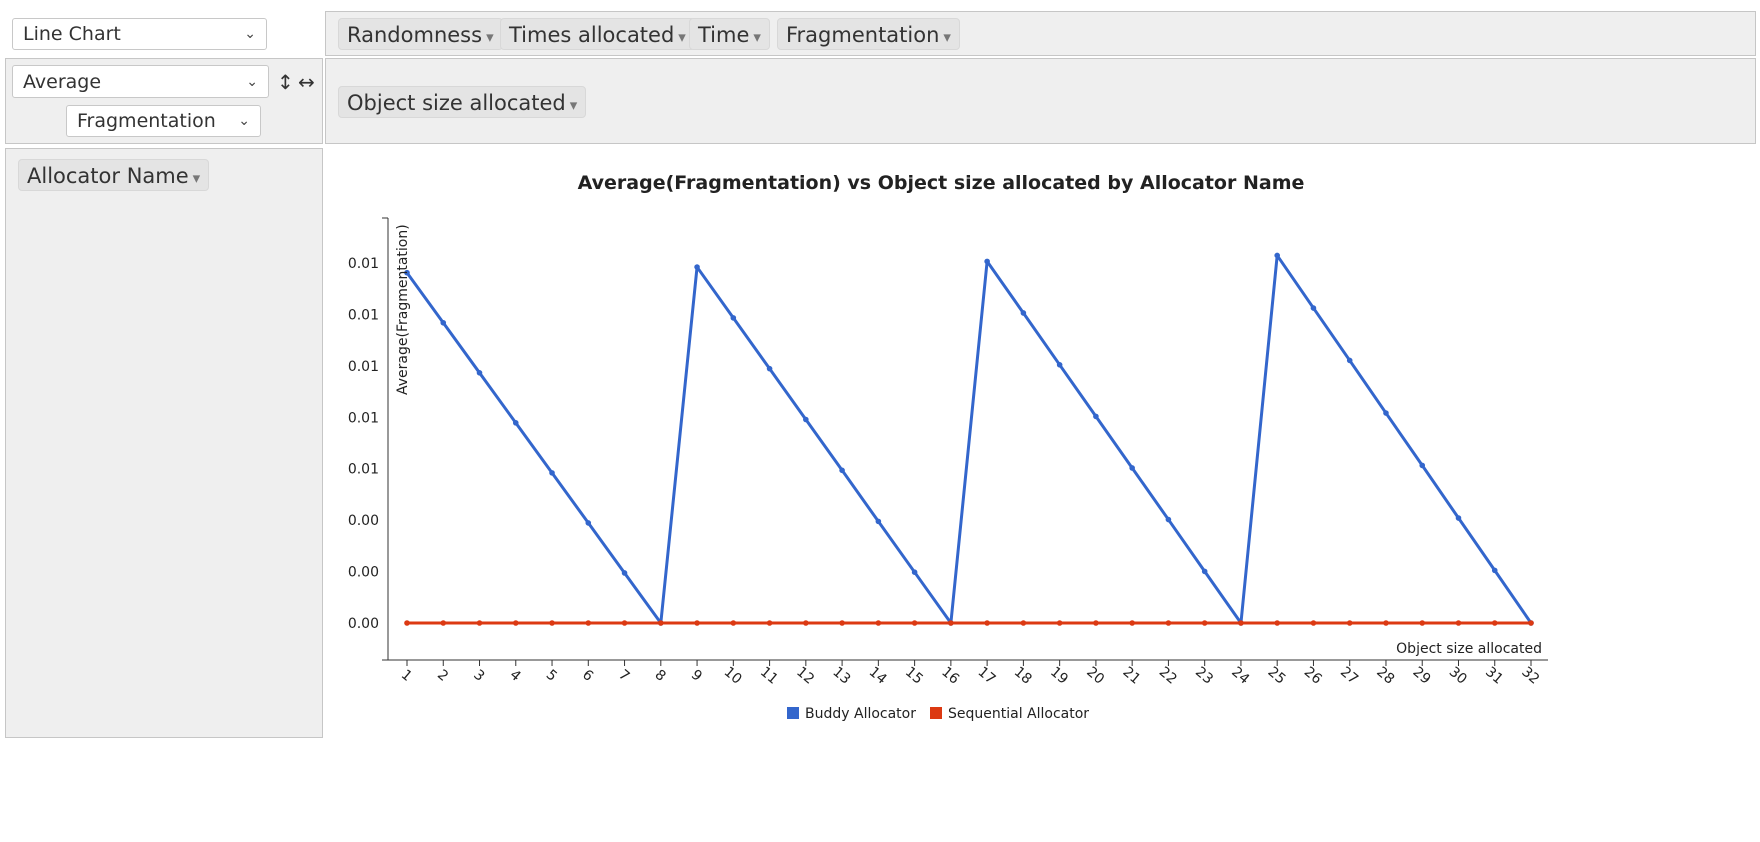 The height and width of the screenshot is (842, 1760). What do you see at coordinates (146, 121) in the screenshot?
I see `aggregator-attr-value: Fragmentation` at bounding box center [146, 121].